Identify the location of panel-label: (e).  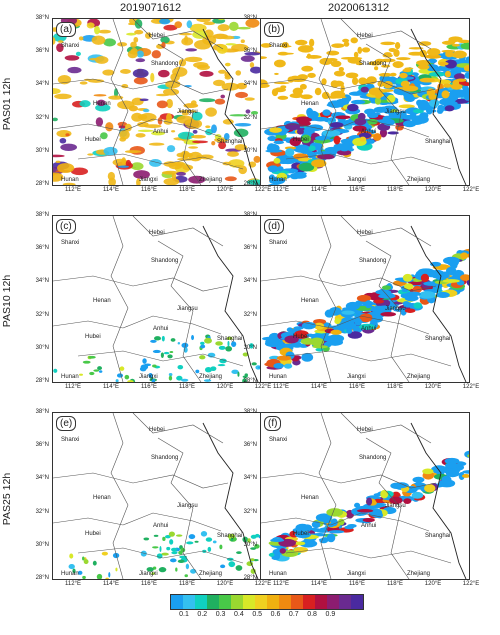
(66, 423).